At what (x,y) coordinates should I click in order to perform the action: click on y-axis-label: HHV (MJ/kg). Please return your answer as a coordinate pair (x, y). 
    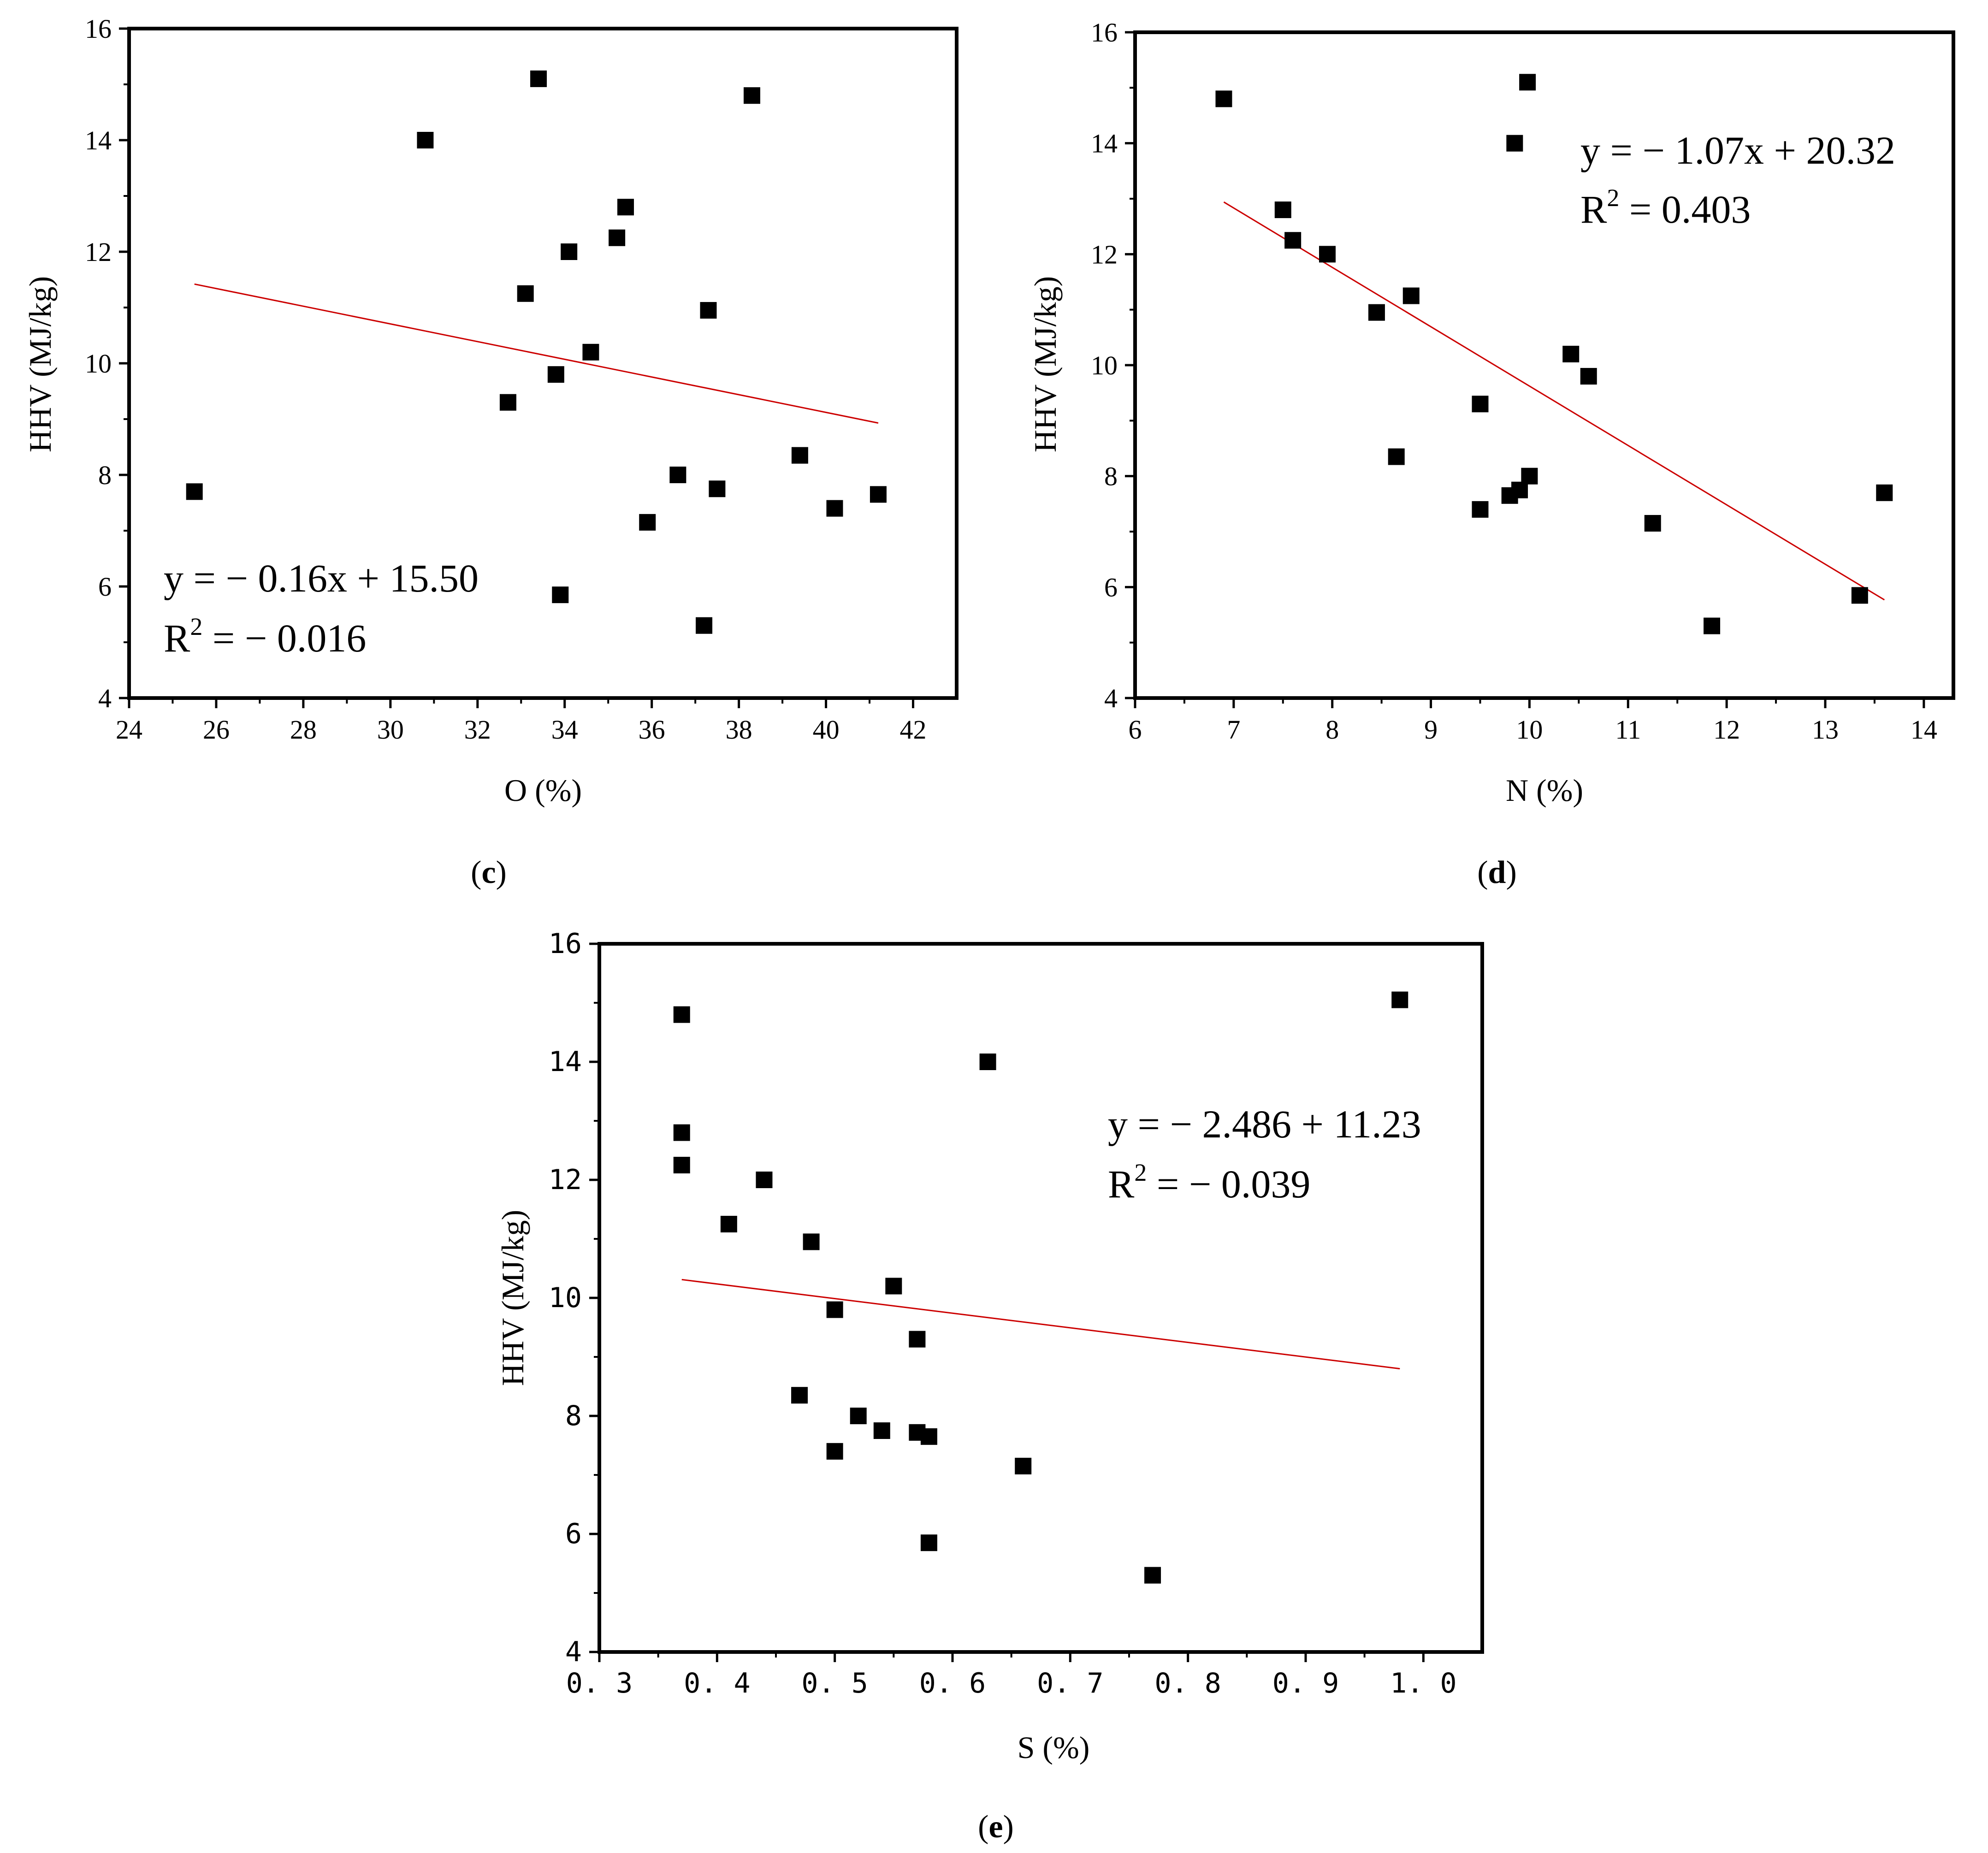
    Looking at the image, I should click on (40, 364).